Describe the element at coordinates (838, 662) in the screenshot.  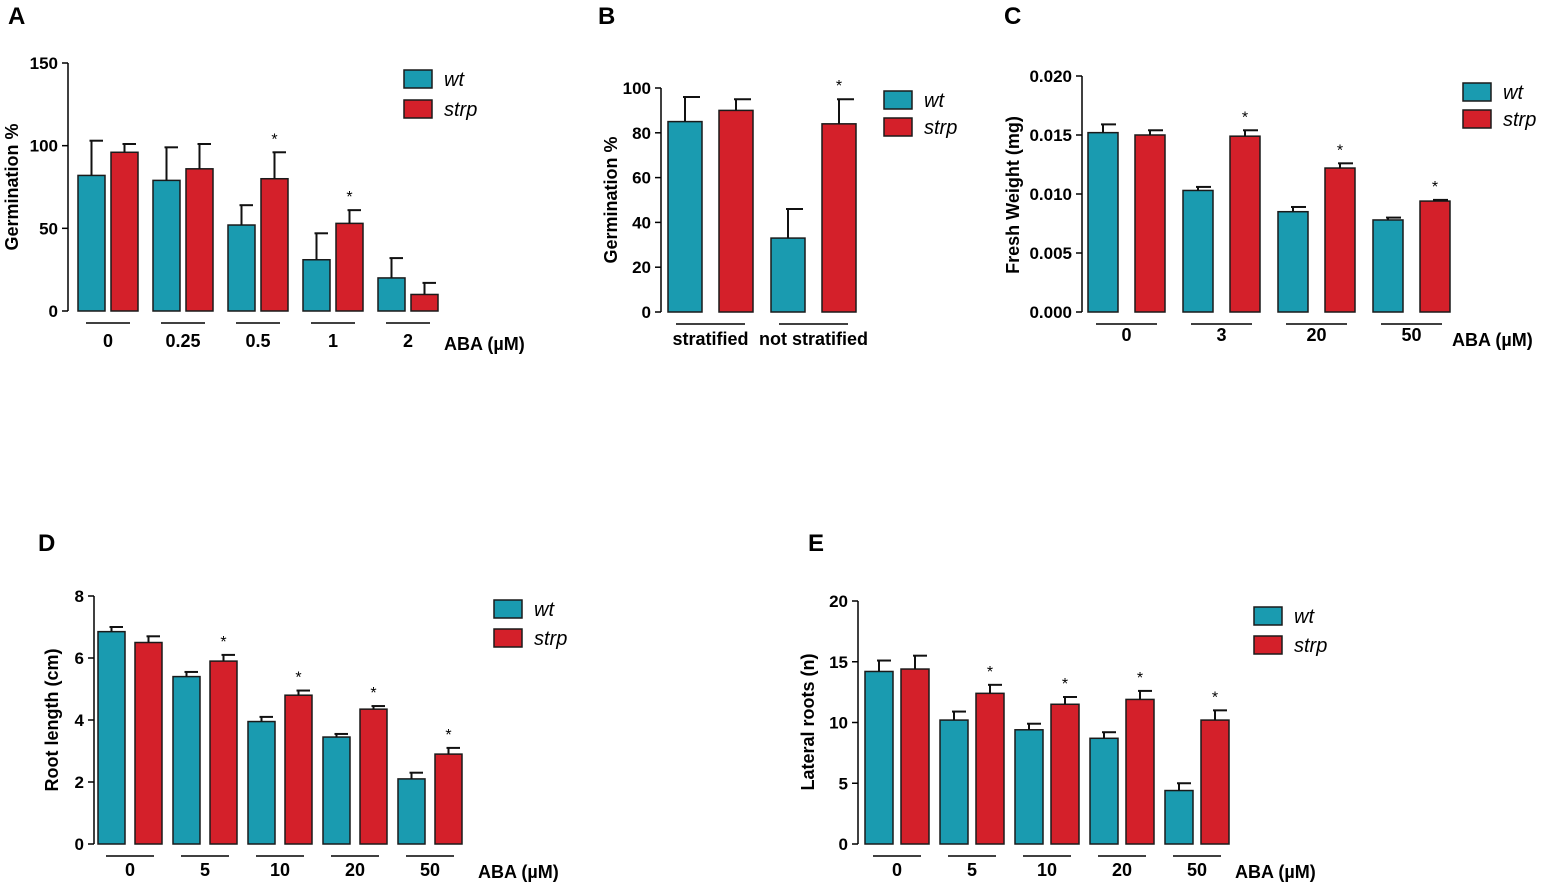
I see `y-tick-label: 15` at that location.